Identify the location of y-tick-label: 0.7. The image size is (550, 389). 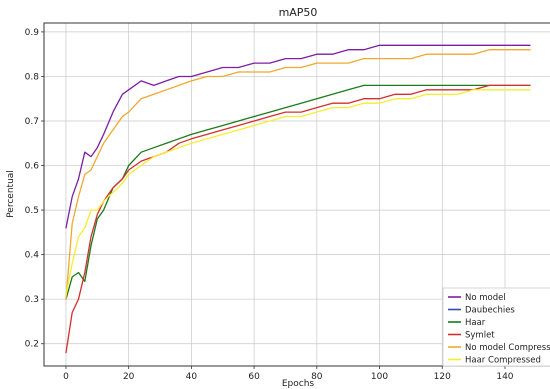
(32, 122).